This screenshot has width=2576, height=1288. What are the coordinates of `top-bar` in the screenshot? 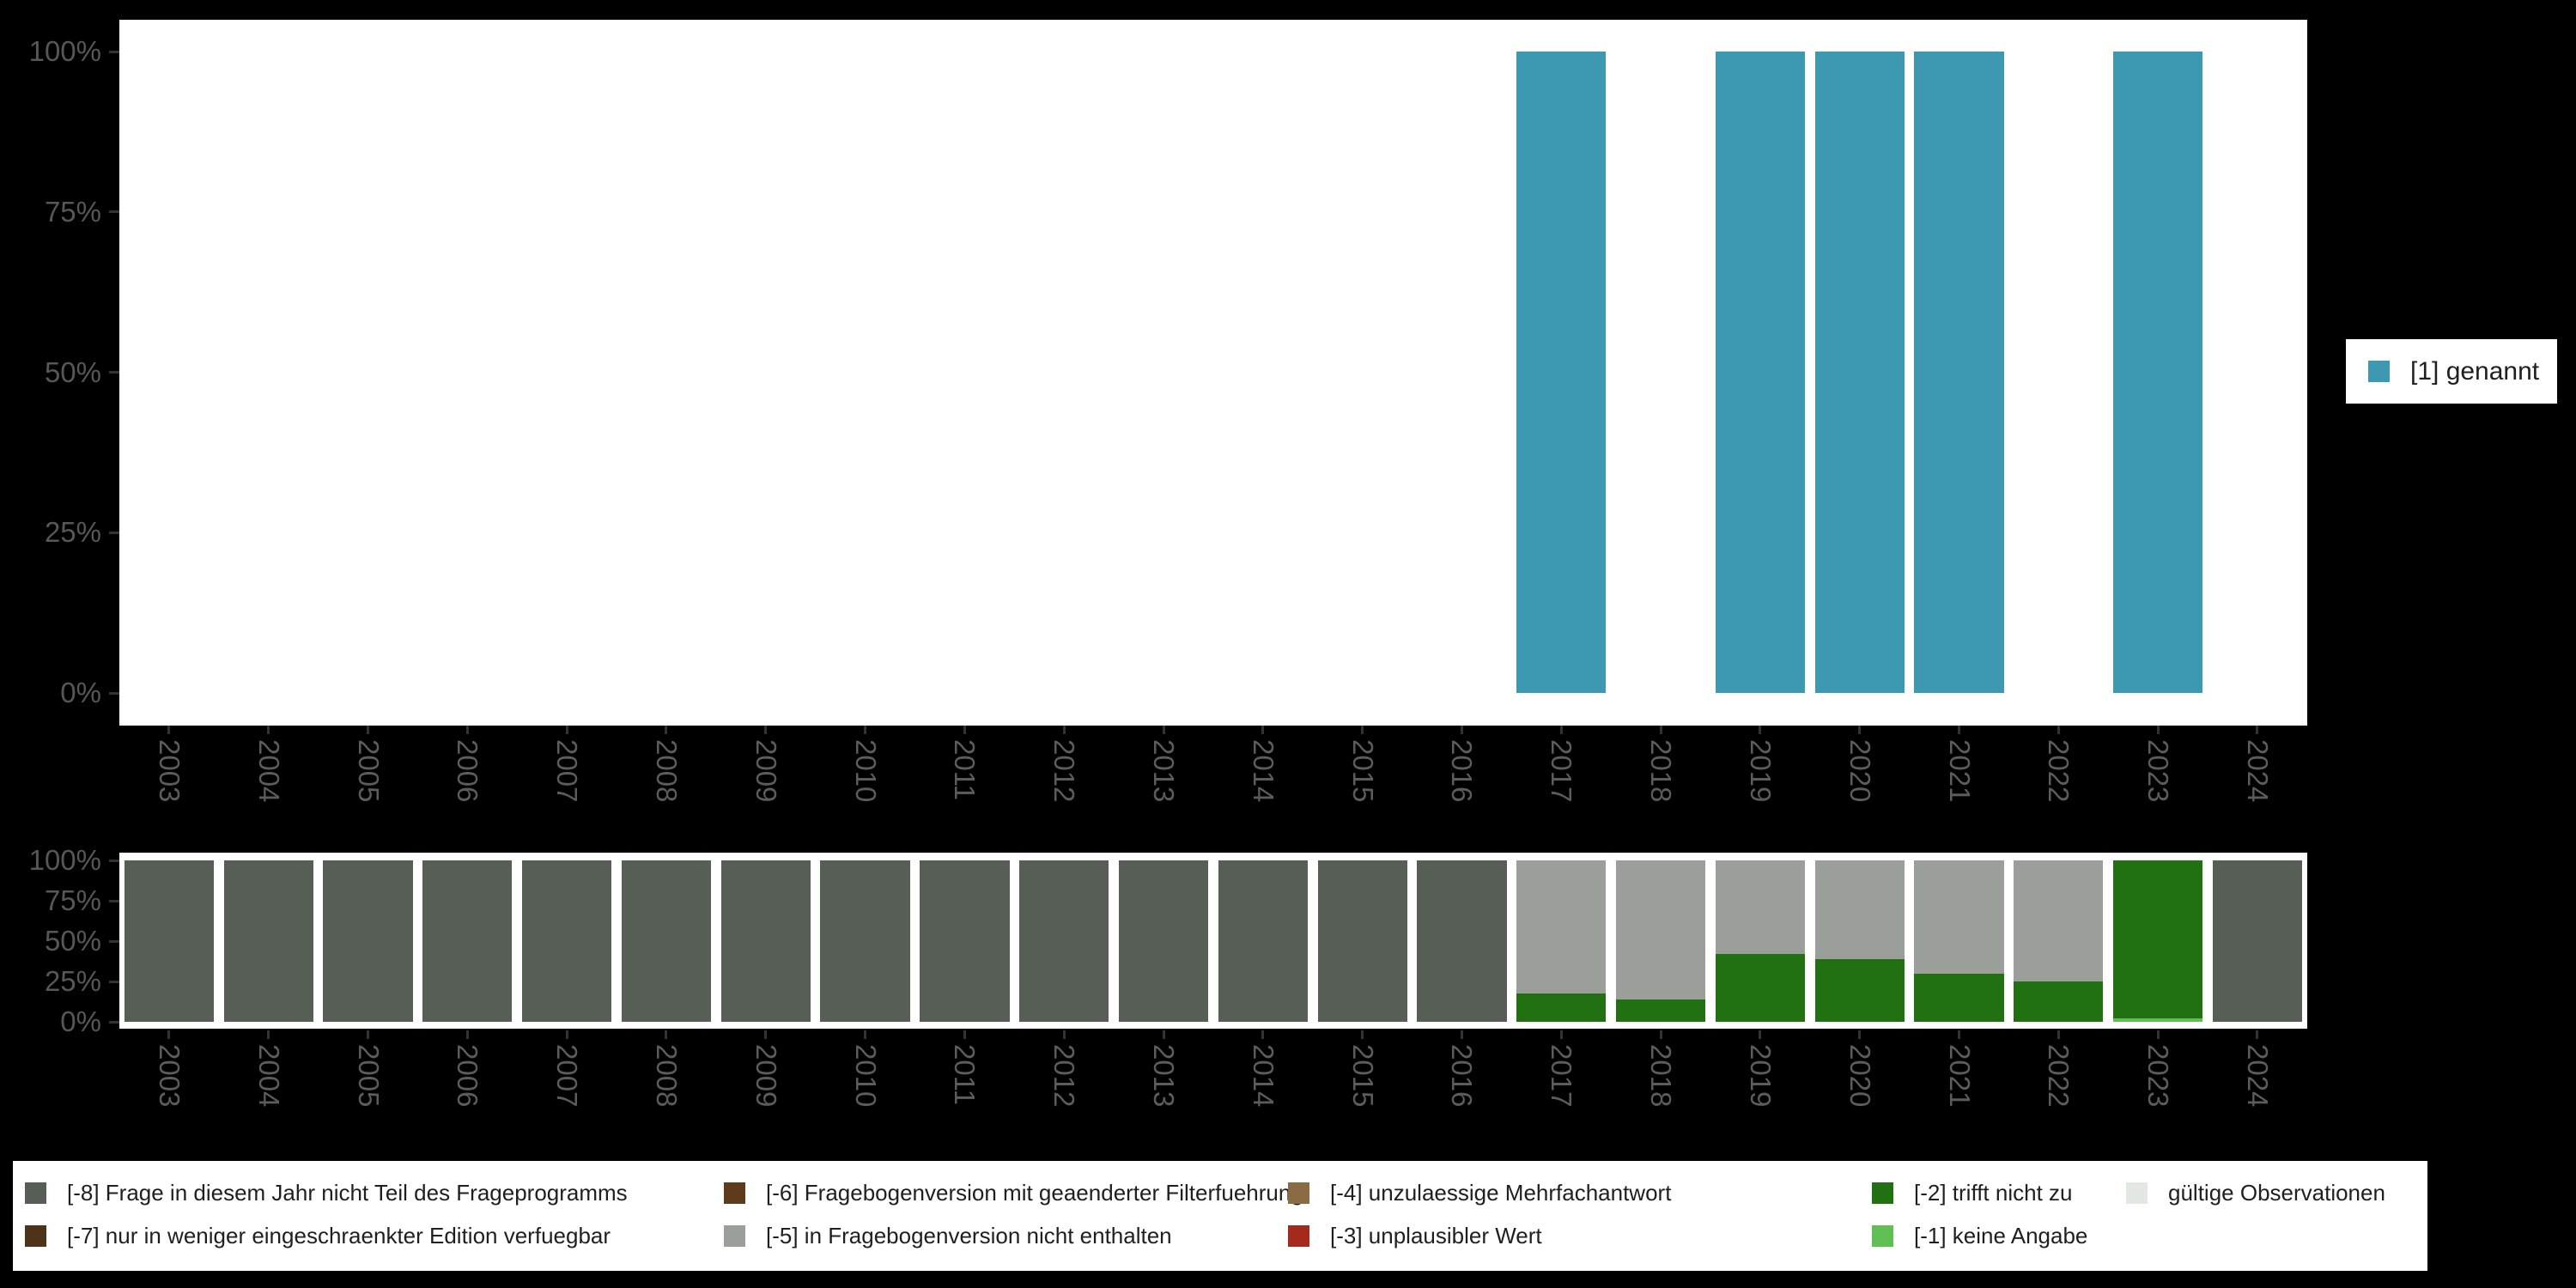 It's located at (2158, 372).